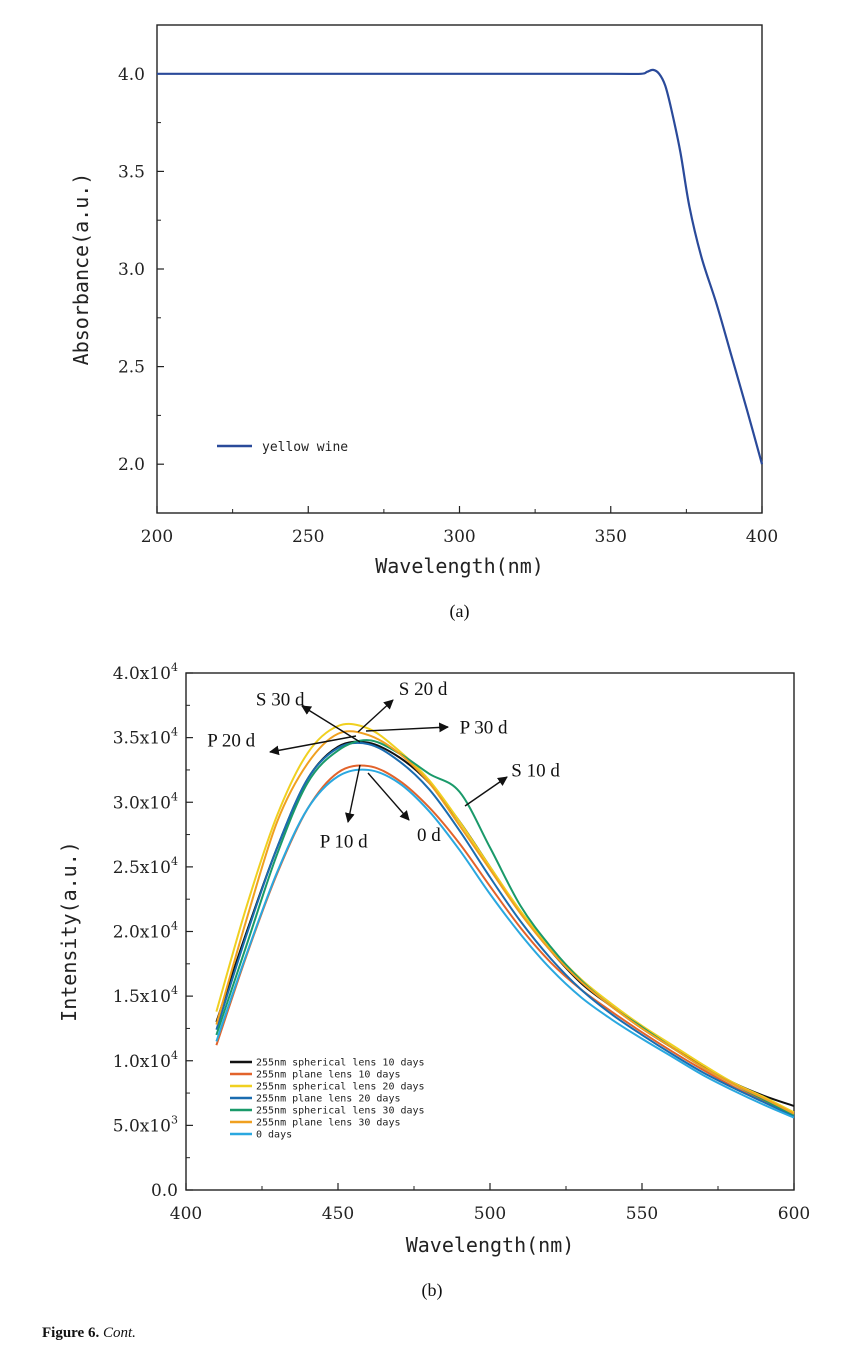 Image resolution: width=867 pixels, height=1369 pixels. What do you see at coordinates (762, 537) in the screenshot?
I see `x-tick-label-a: 400` at bounding box center [762, 537].